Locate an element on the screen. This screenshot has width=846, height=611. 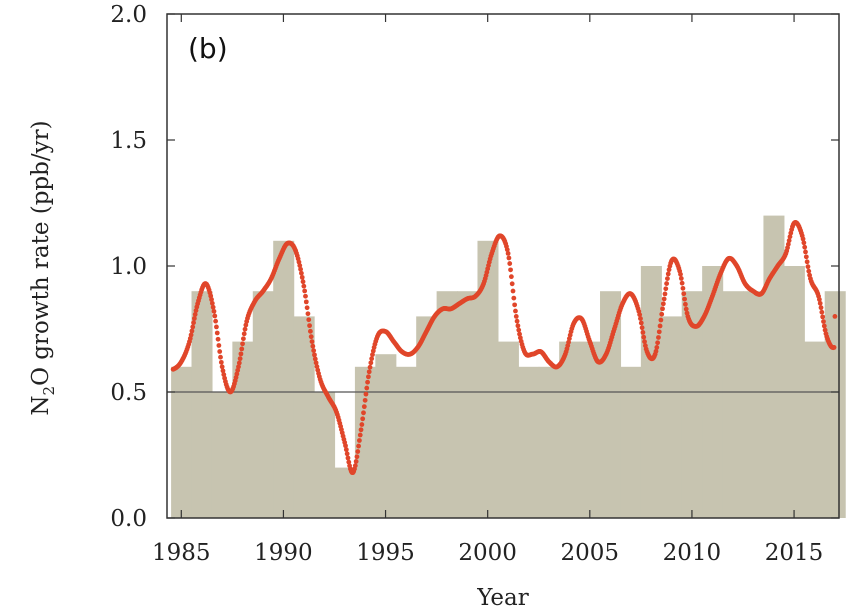
y-tick-label: 2.0 is located at coordinates (128, 15).